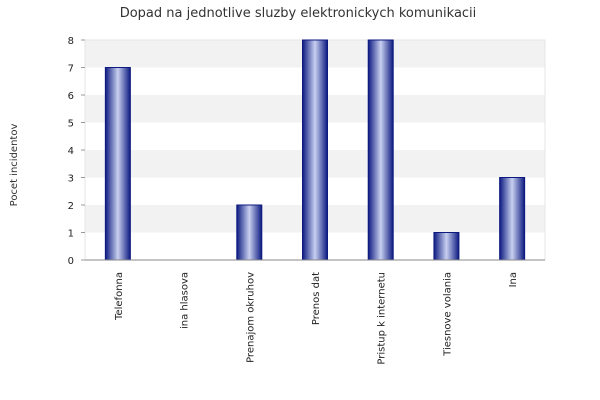  I want to click on y-tick-label: 5, so click(71, 124).